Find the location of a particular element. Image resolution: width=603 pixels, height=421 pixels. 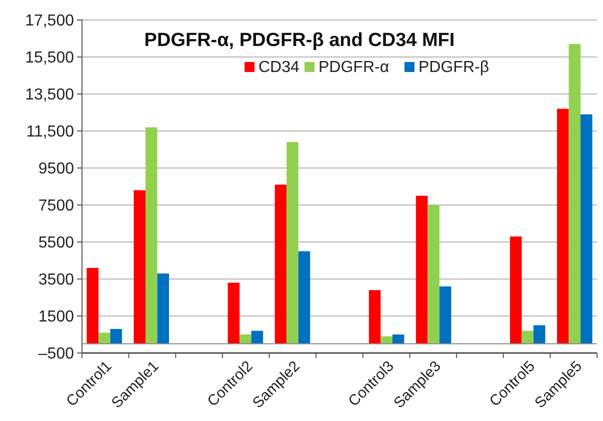

y-tick-label: 17,500 is located at coordinates (49, 21).